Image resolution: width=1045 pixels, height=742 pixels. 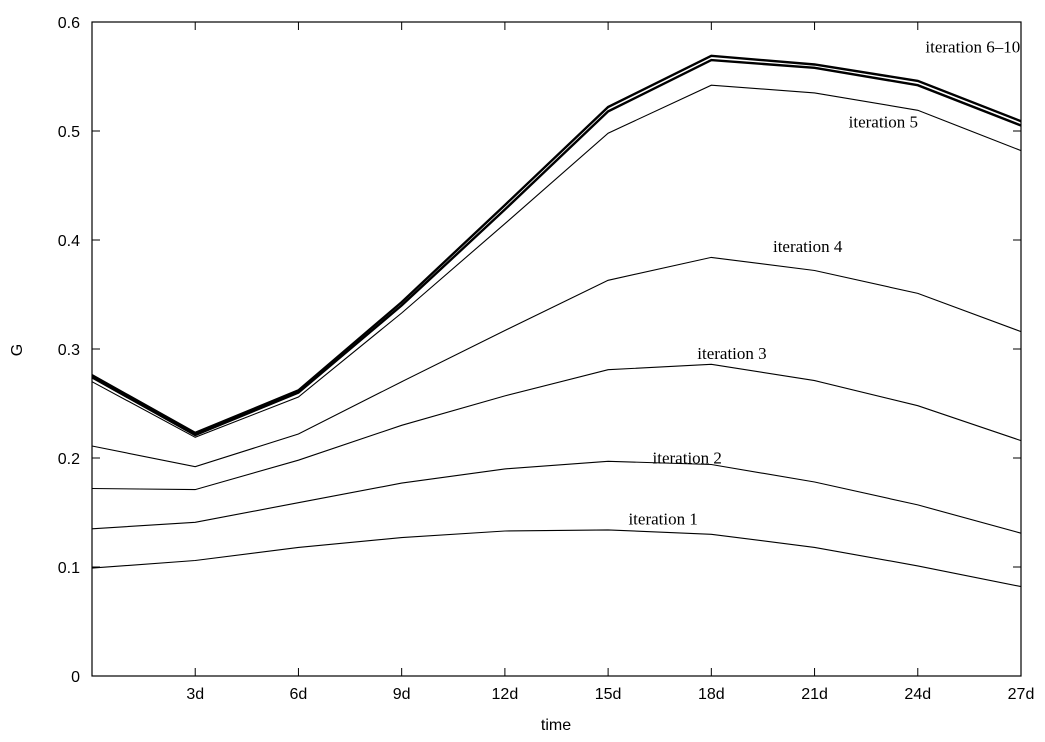 What do you see at coordinates (69, 568) in the screenshot?
I see `y-tick-label: 0.1` at bounding box center [69, 568].